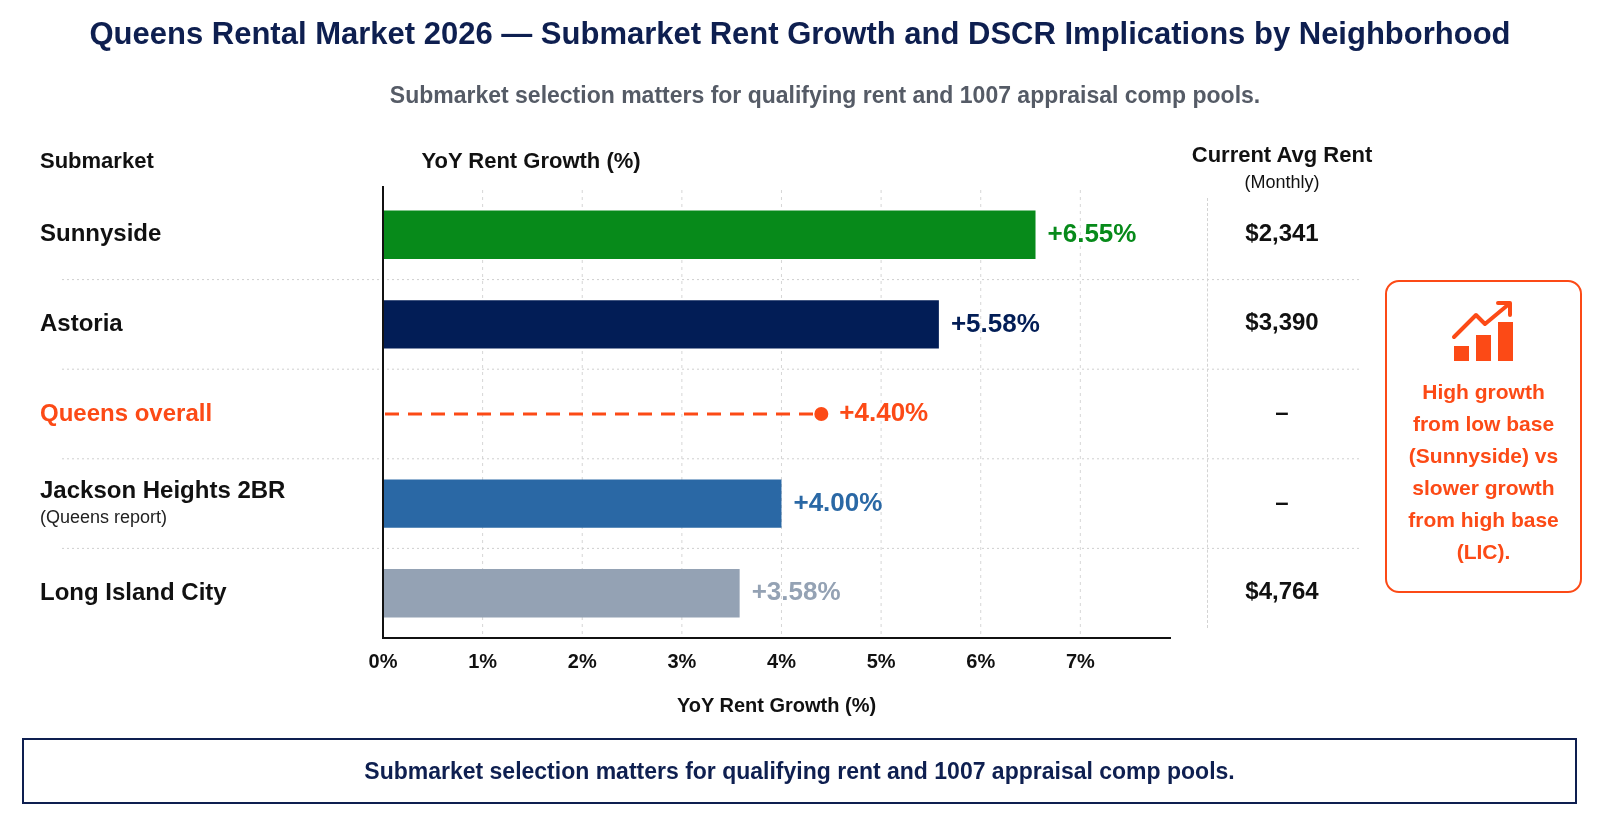 The height and width of the screenshot is (831, 1600). Describe the element at coordinates (1483, 472) in the screenshot. I see `text: High growth from low base (Sunnyside) vs slower growth from high base (LIC).` at that location.